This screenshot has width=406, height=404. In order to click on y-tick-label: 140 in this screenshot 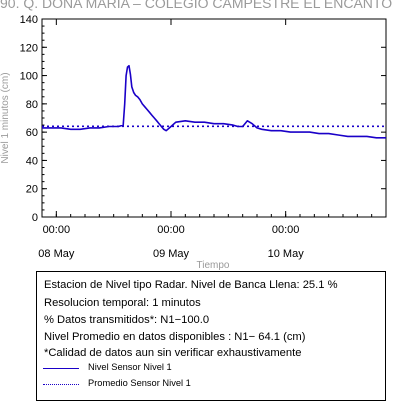, I will do `click(29, 20)`.